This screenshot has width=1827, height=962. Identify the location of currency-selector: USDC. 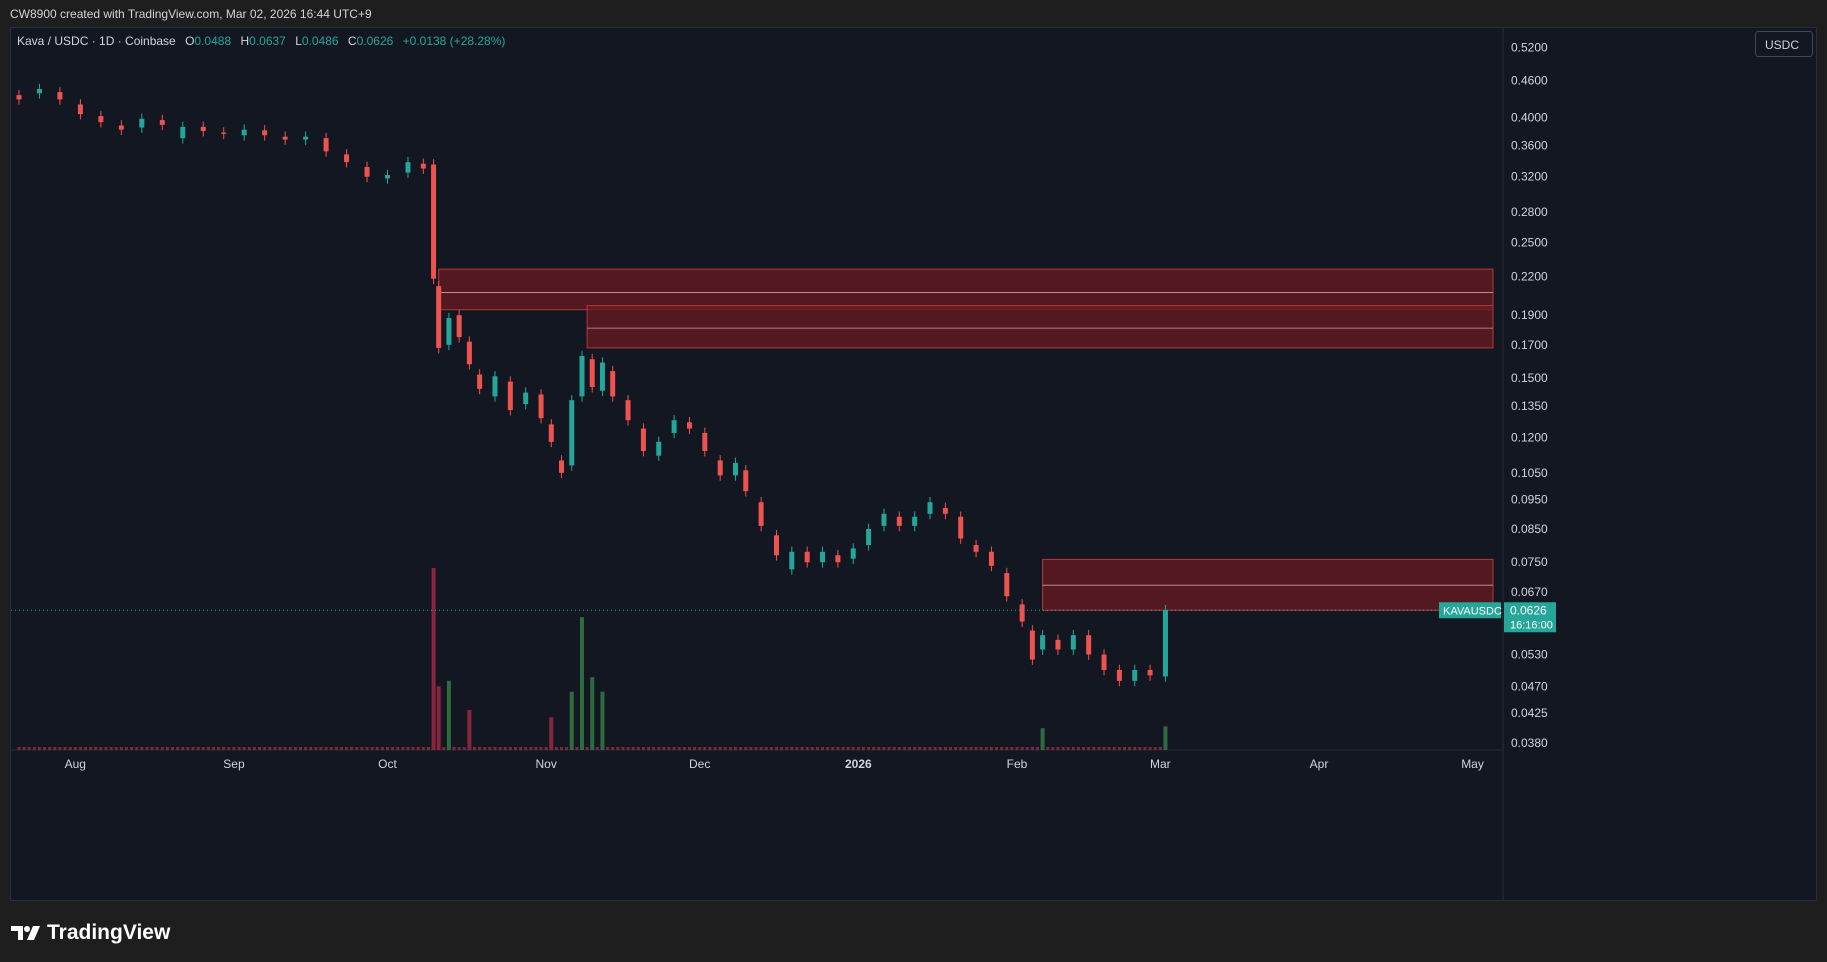
(1784, 44).